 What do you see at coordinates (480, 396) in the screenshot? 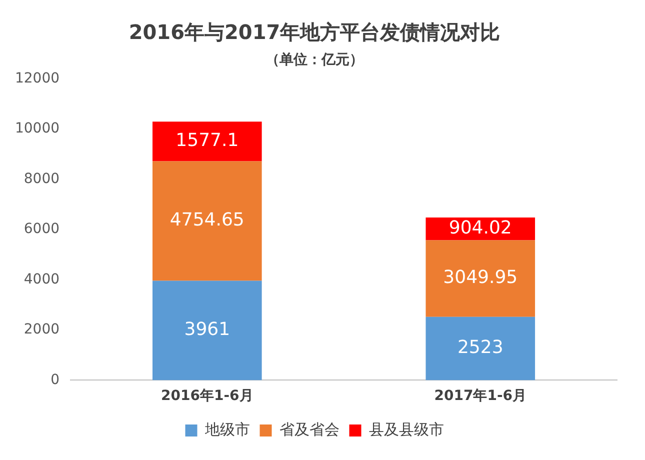
I see `x-tick-label: 2017年1-6月` at bounding box center [480, 396].